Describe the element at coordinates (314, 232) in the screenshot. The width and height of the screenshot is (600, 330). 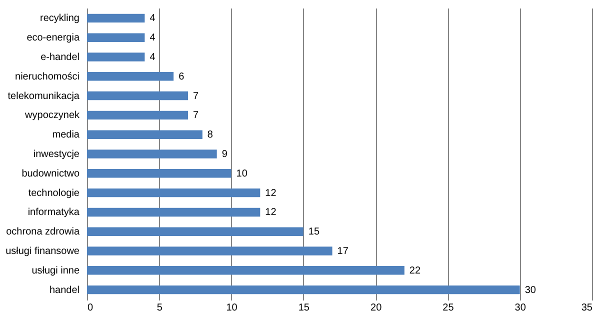
I see `data-label: 15` at that location.